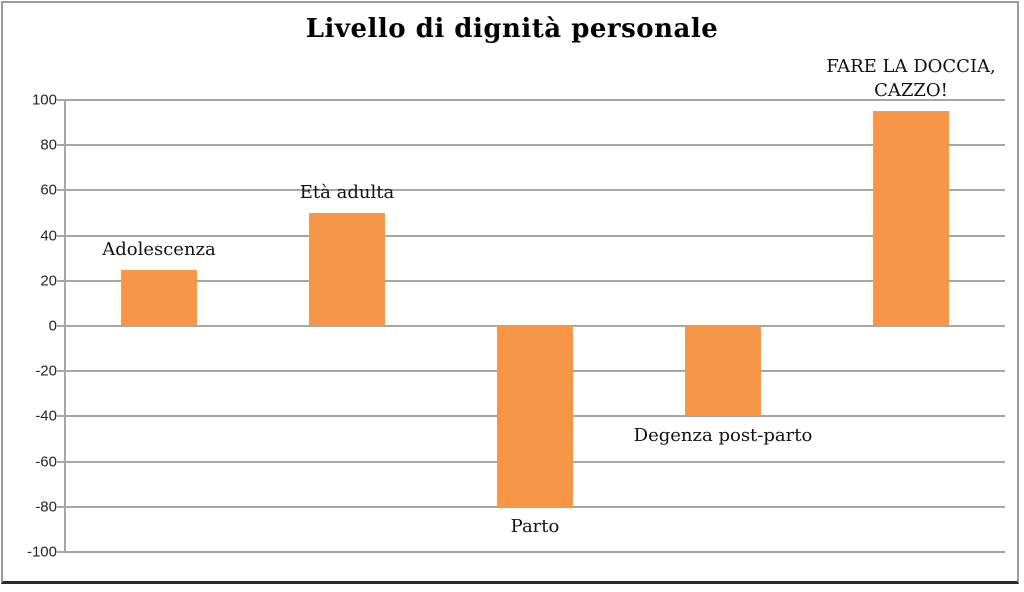  I want to click on category-label-2: Parto, so click(535, 526).